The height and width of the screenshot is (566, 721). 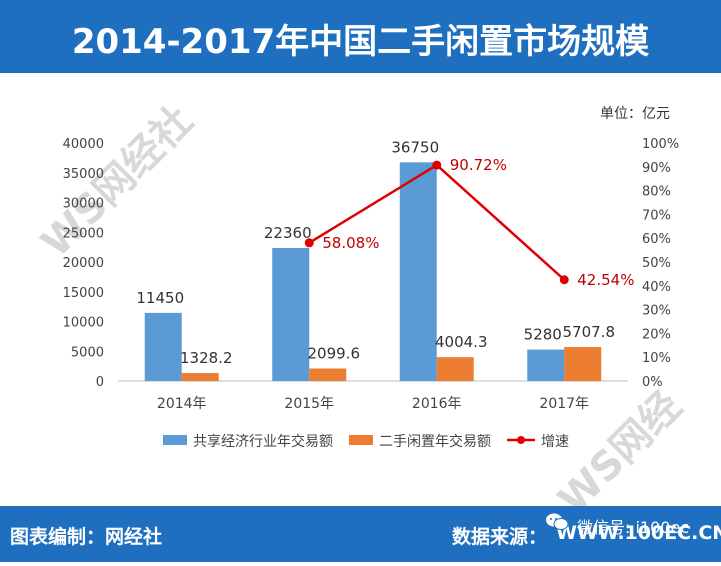 I want to click on y-right-tick-label: 90%, so click(x=656, y=168).